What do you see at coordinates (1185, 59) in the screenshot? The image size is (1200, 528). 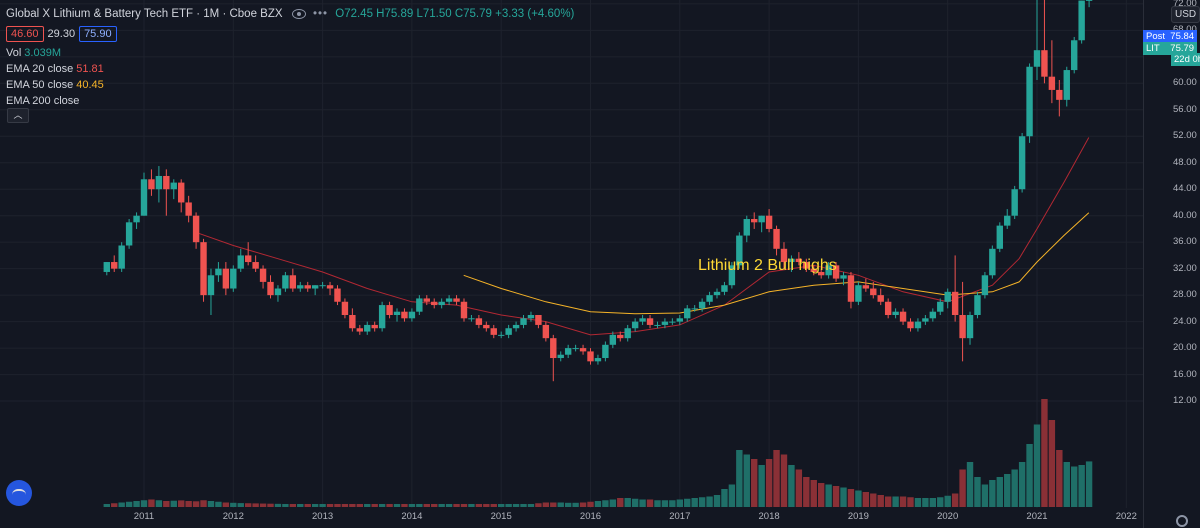 I see `bar-countdown: 22d 0h` at bounding box center [1185, 59].